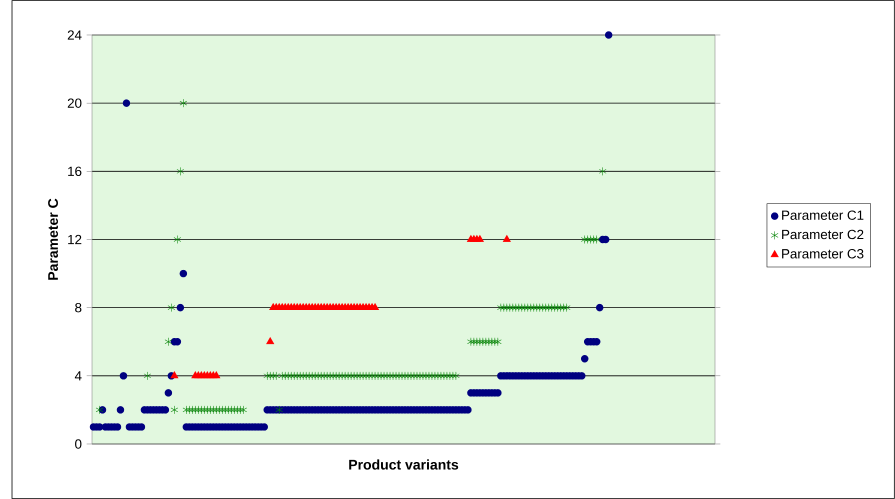  What do you see at coordinates (75, 103) in the screenshot?
I see `y-tick-label: 20` at bounding box center [75, 103].